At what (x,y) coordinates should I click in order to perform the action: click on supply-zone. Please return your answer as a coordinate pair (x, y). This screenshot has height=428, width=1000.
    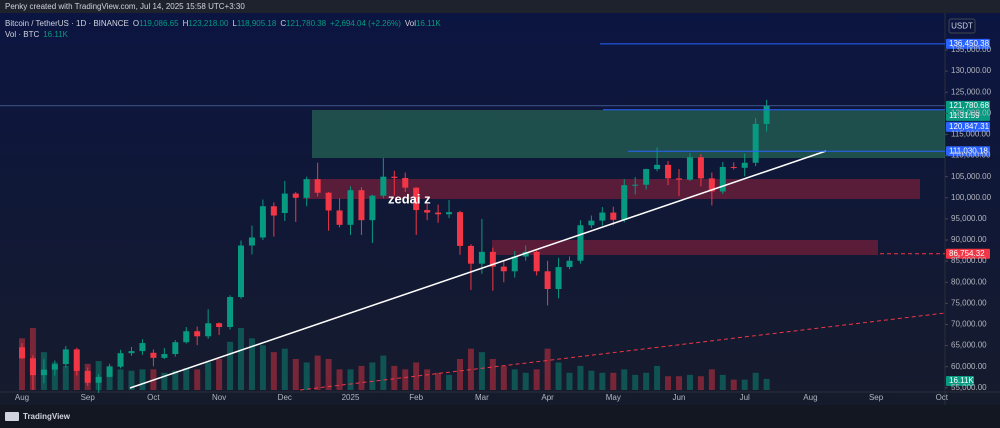
    Looking at the image, I should click on (628, 134).